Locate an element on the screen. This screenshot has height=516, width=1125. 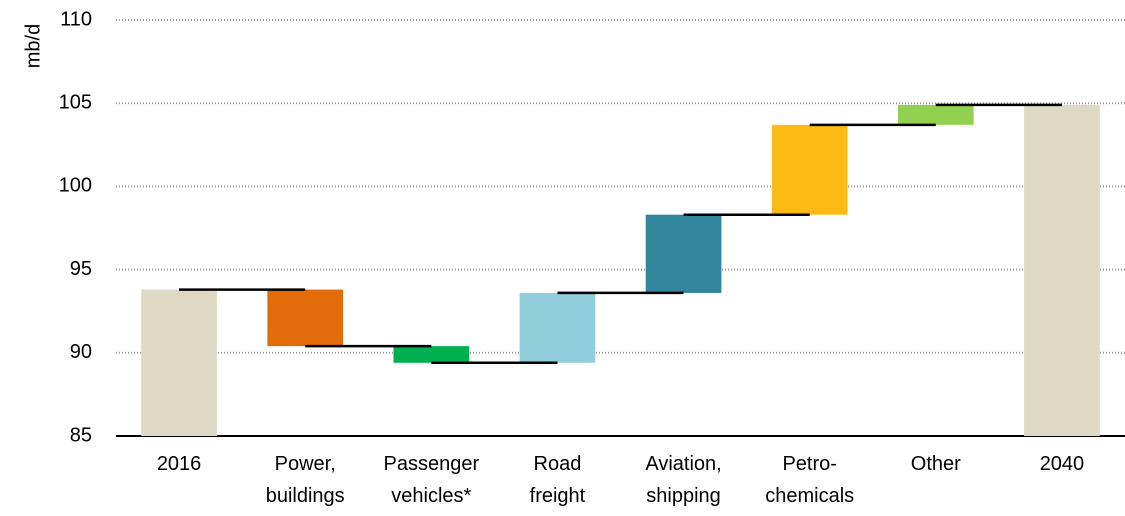
x-tick-label-line: vehicles* is located at coordinates (431, 496).